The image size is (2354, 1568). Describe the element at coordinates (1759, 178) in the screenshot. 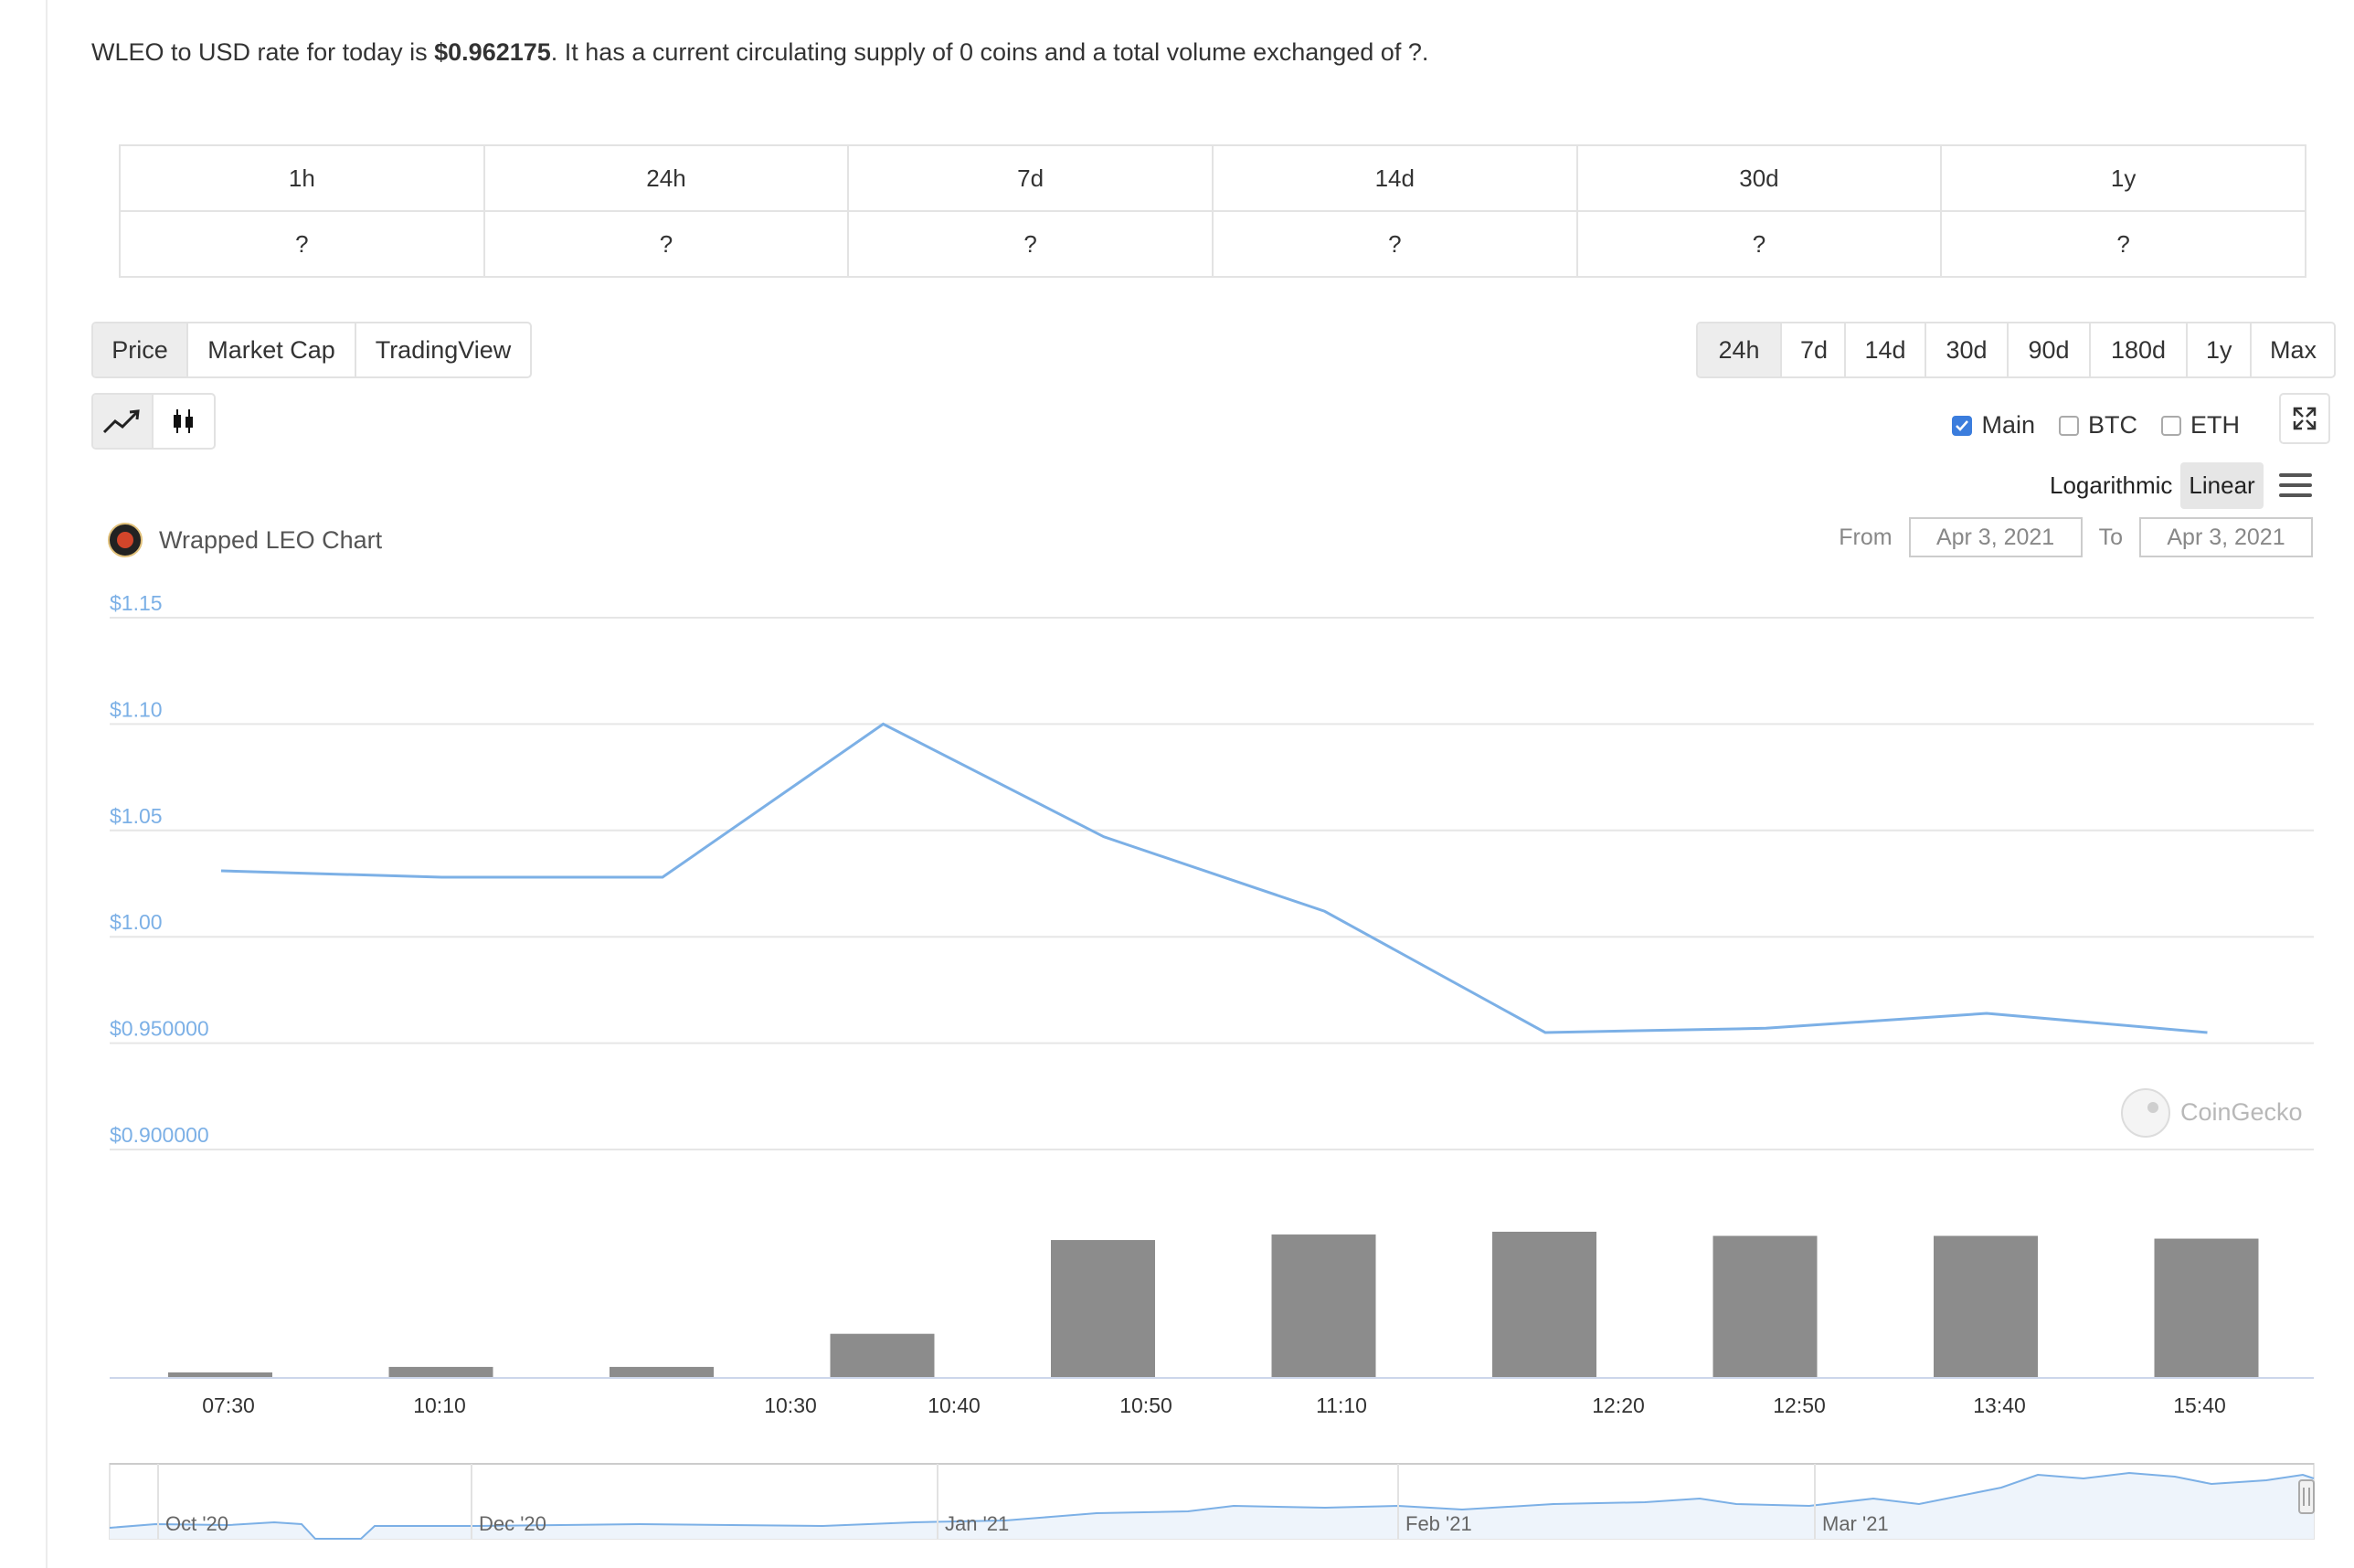

I see `perf-header-30d: 30d` at that location.